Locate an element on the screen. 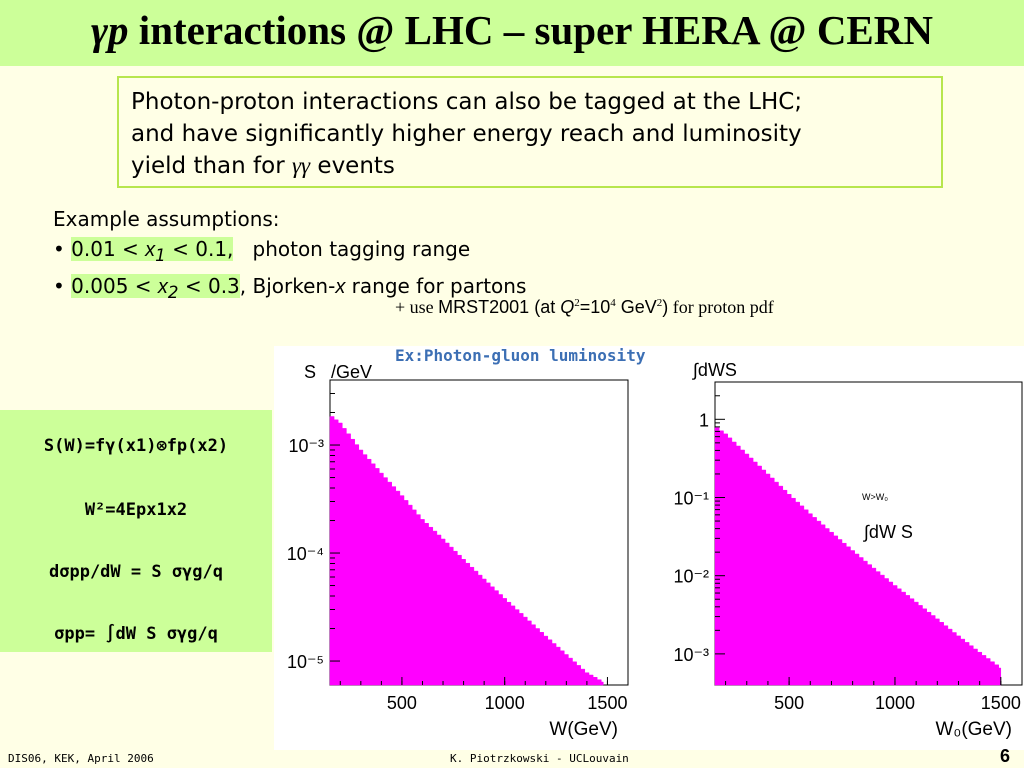  page-number: 6 is located at coordinates (1005, 756).